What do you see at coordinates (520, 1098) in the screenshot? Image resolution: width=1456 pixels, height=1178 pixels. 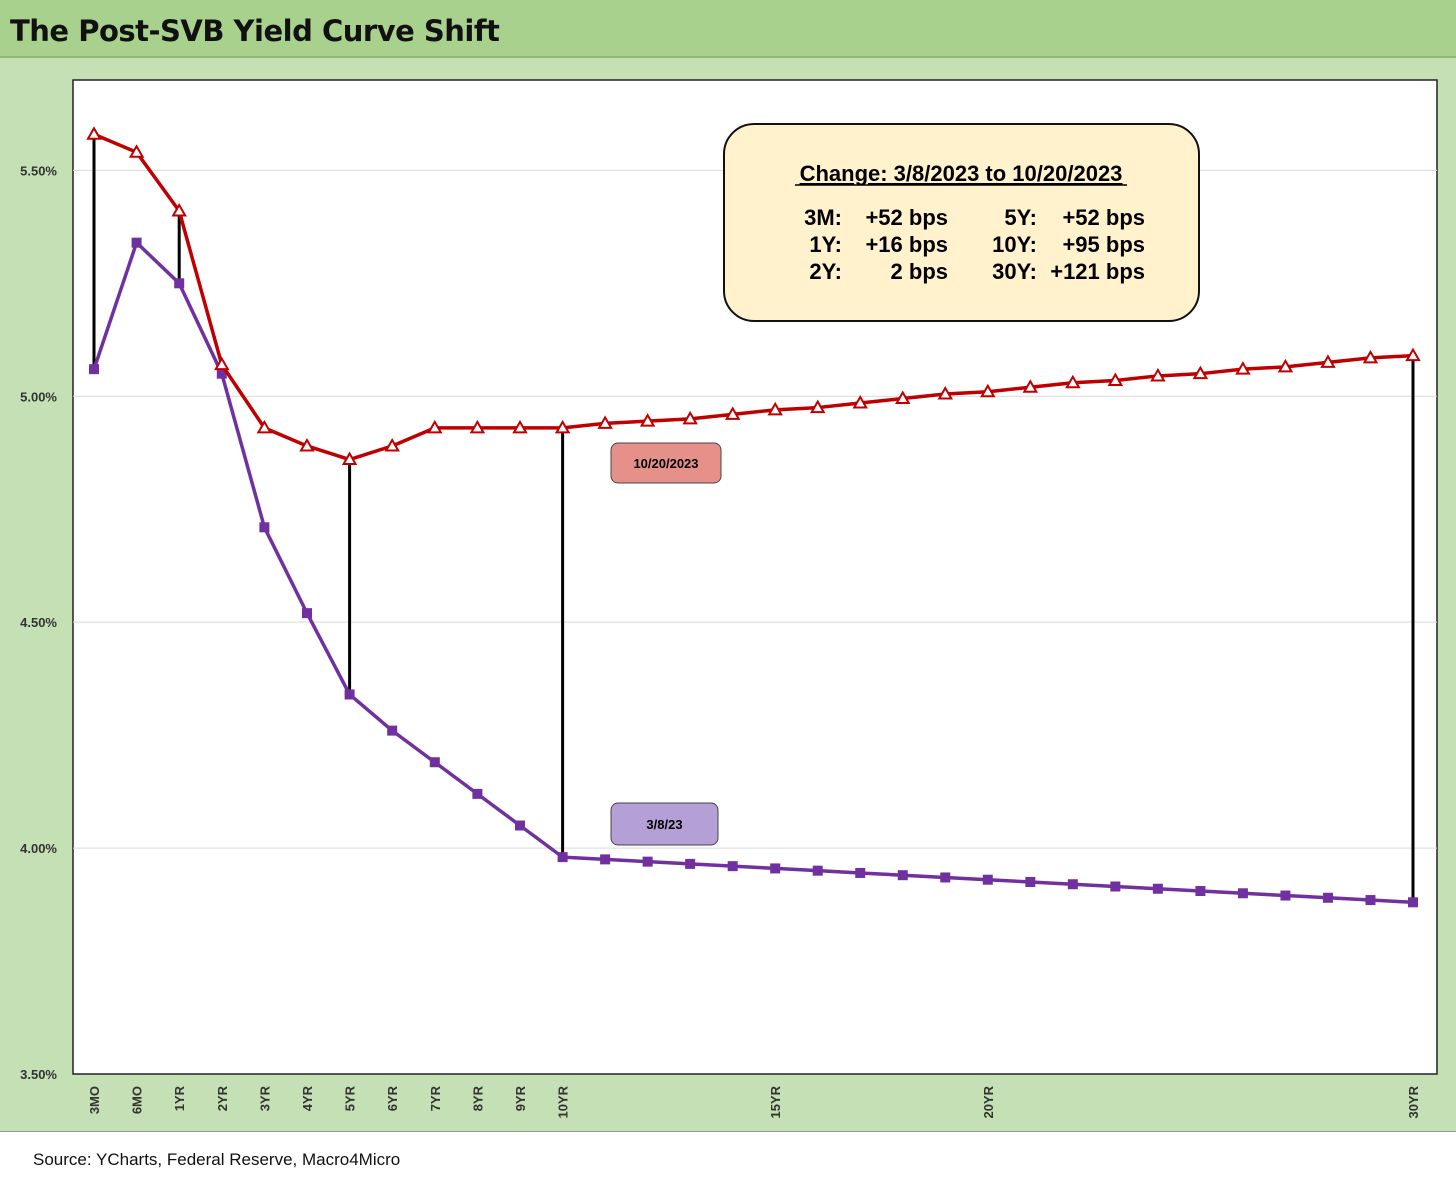 I see `x-tick-label: 9YR` at bounding box center [520, 1098].